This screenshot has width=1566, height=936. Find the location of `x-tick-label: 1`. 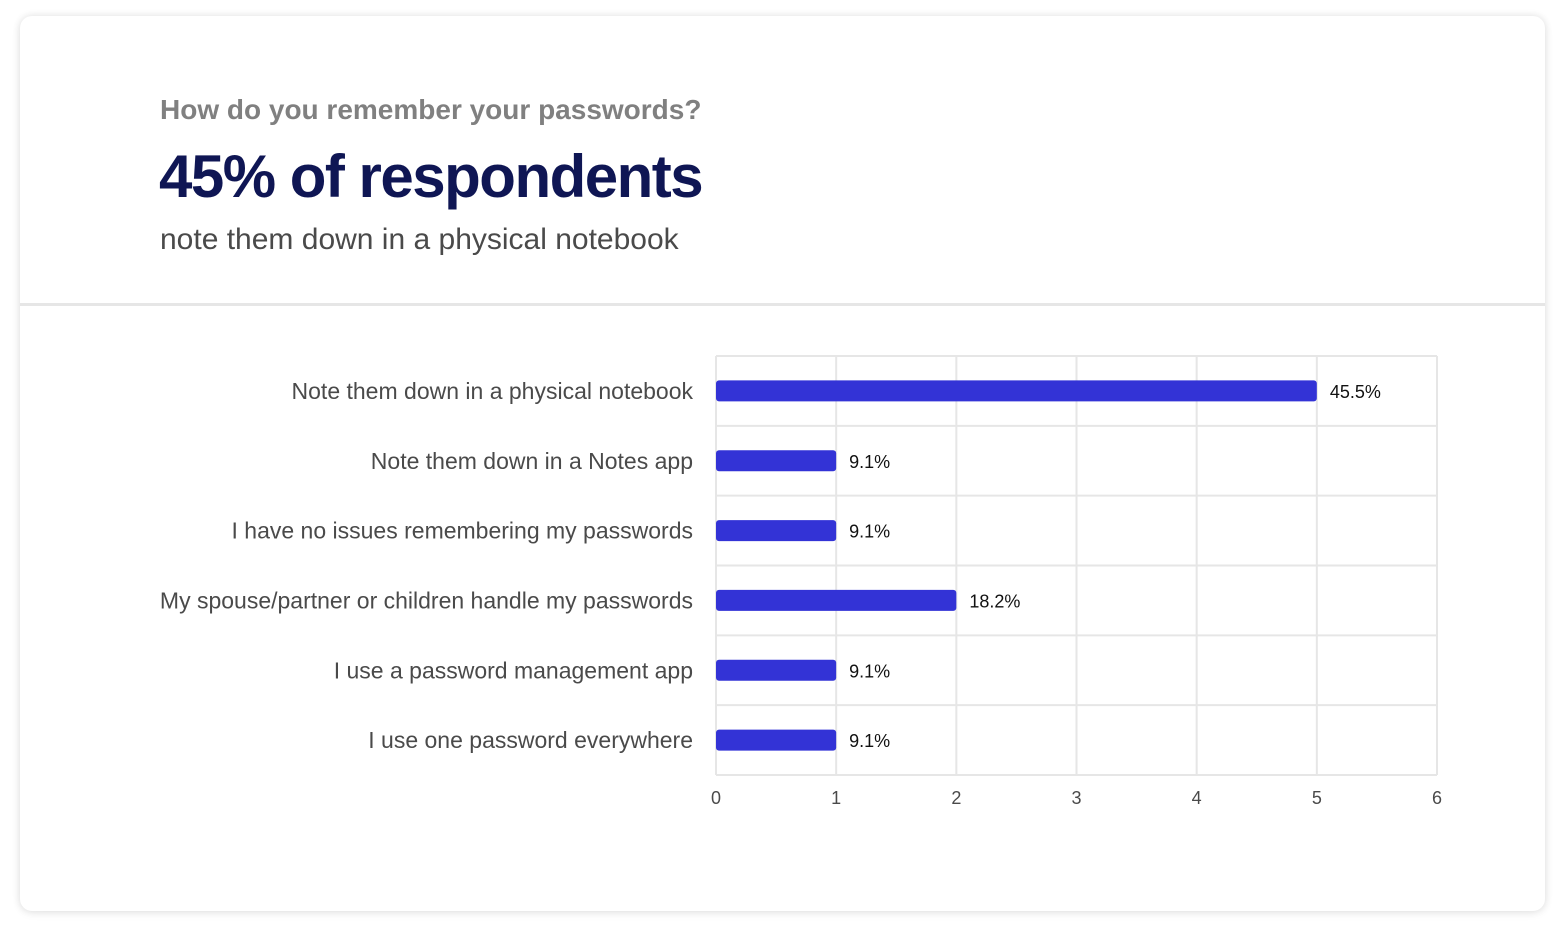

x-tick-label: 1 is located at coordinates (836, 798).